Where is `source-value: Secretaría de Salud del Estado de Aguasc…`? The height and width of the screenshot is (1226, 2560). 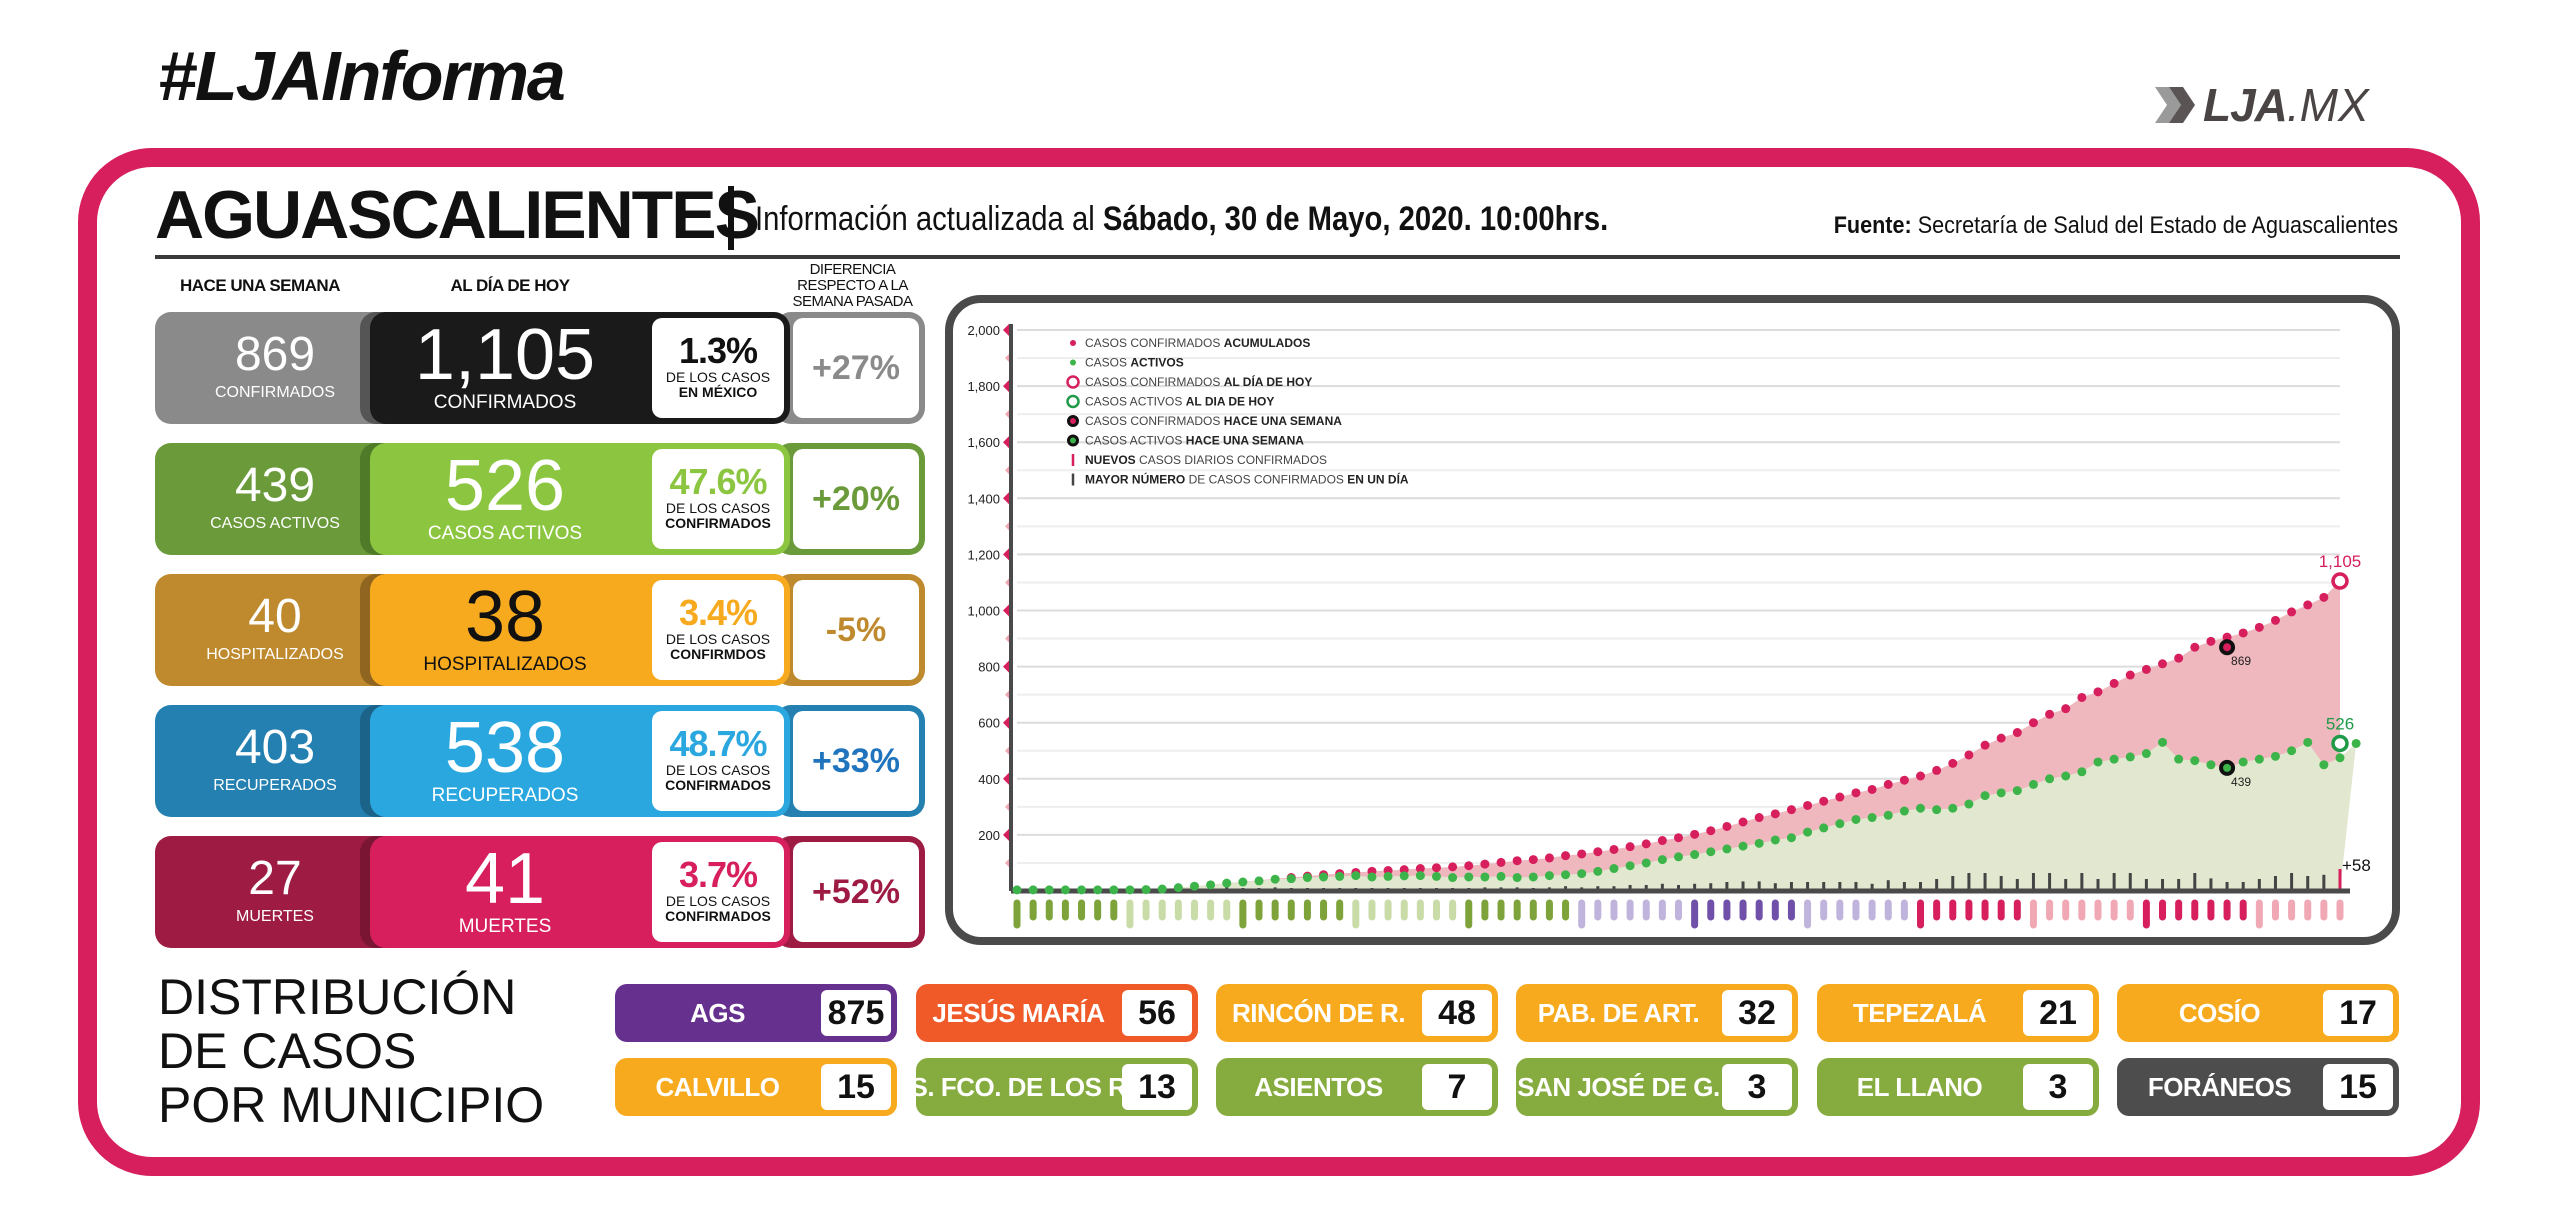
source-value: Secretaría de Salud del Estado de Aguasc… is located at coordinates (2154, 225).